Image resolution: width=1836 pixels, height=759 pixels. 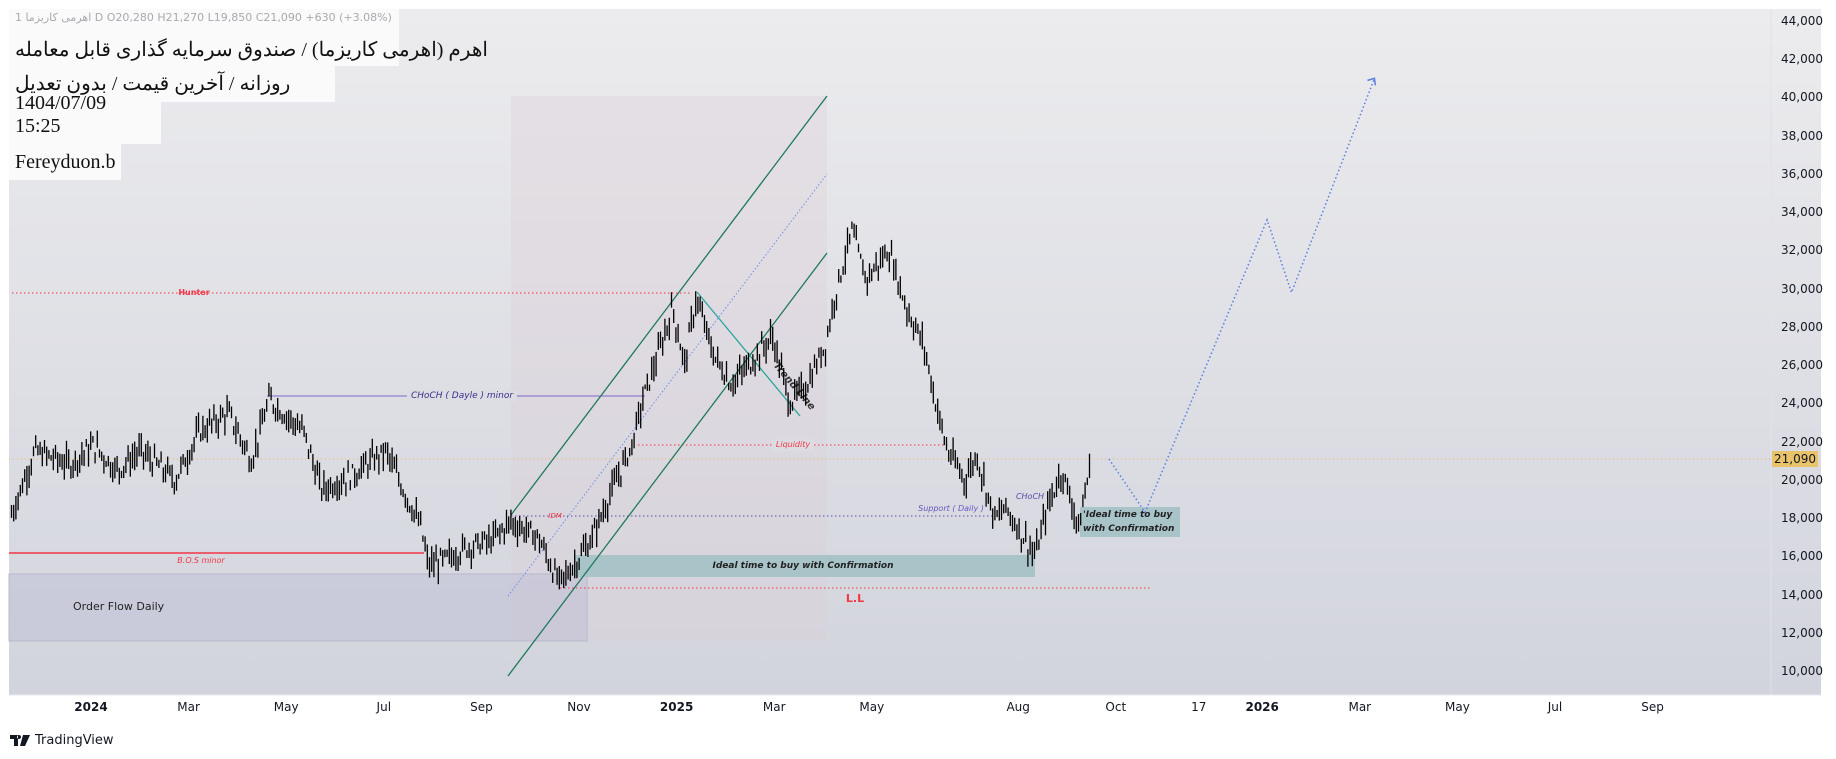 I want to click on price-tick-label: 38,000, so click(x=1802, y=135).